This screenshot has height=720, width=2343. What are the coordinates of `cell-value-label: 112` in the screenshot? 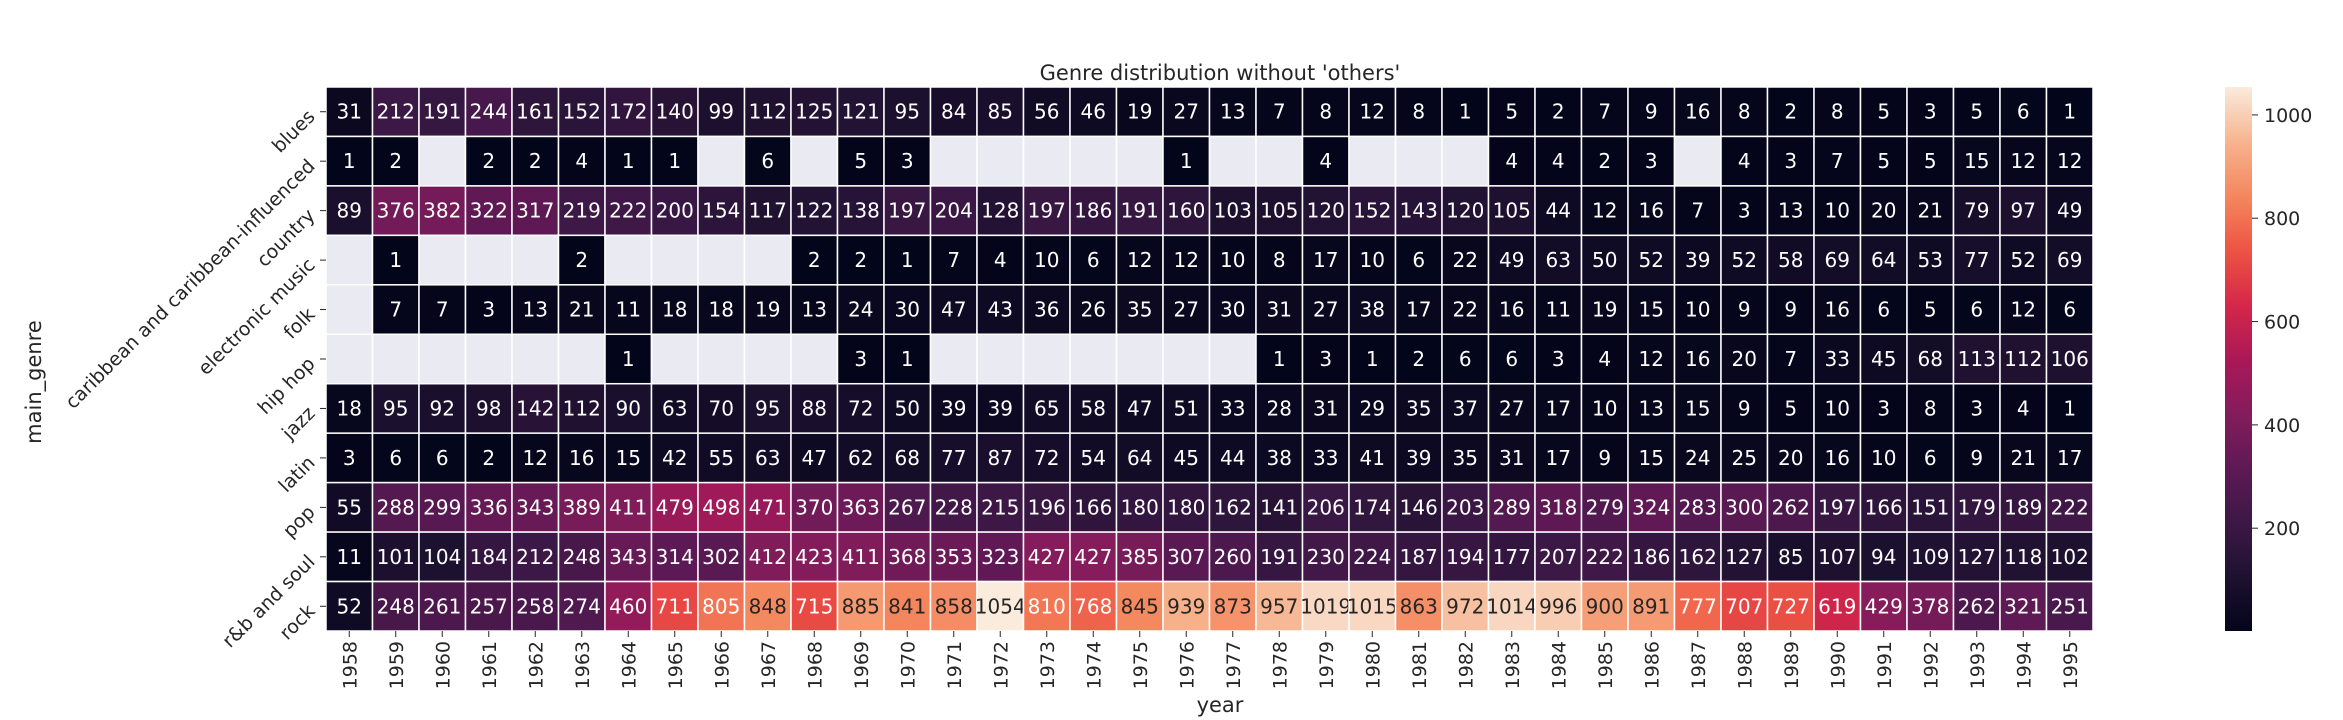 It's located at (582, 408).